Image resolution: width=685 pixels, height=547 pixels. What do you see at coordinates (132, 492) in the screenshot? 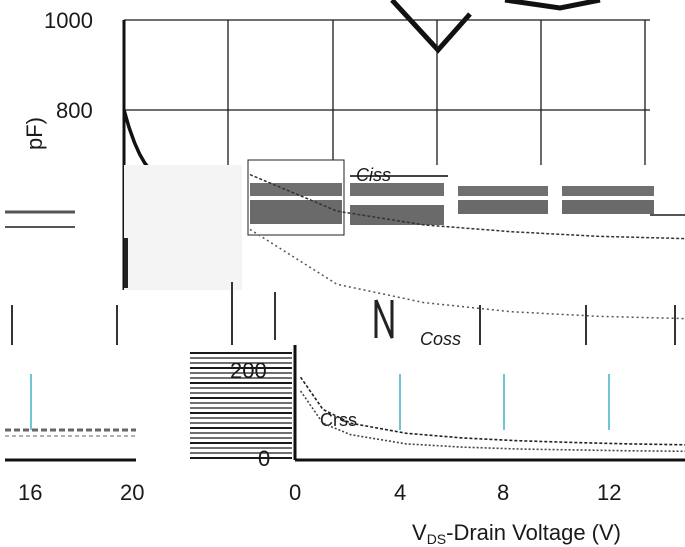
I see `bottom-x-tick-20: 20` at bounding box center [132, 492].